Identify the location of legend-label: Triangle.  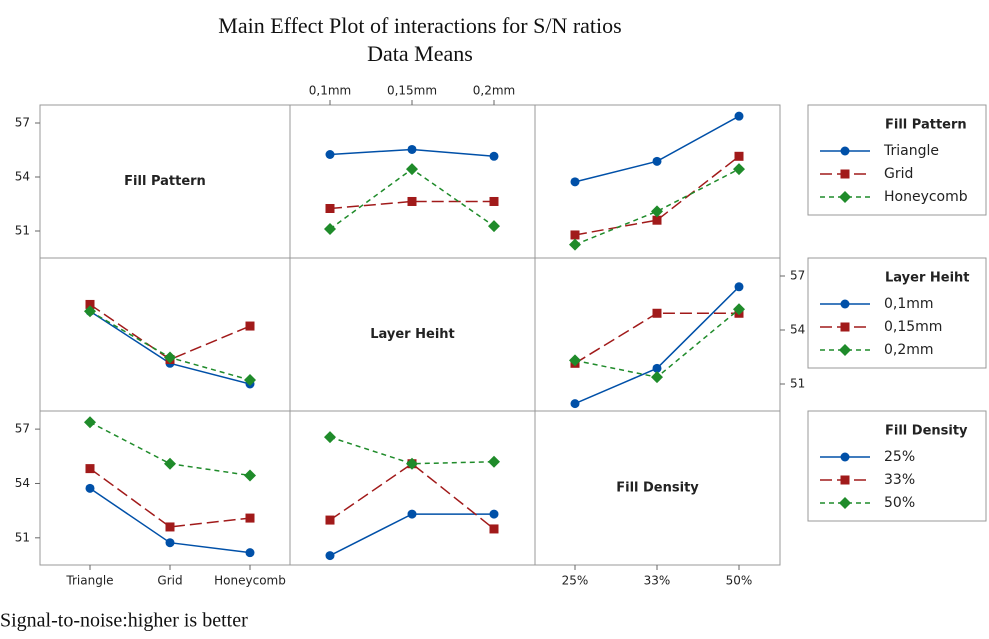
(911, 151).